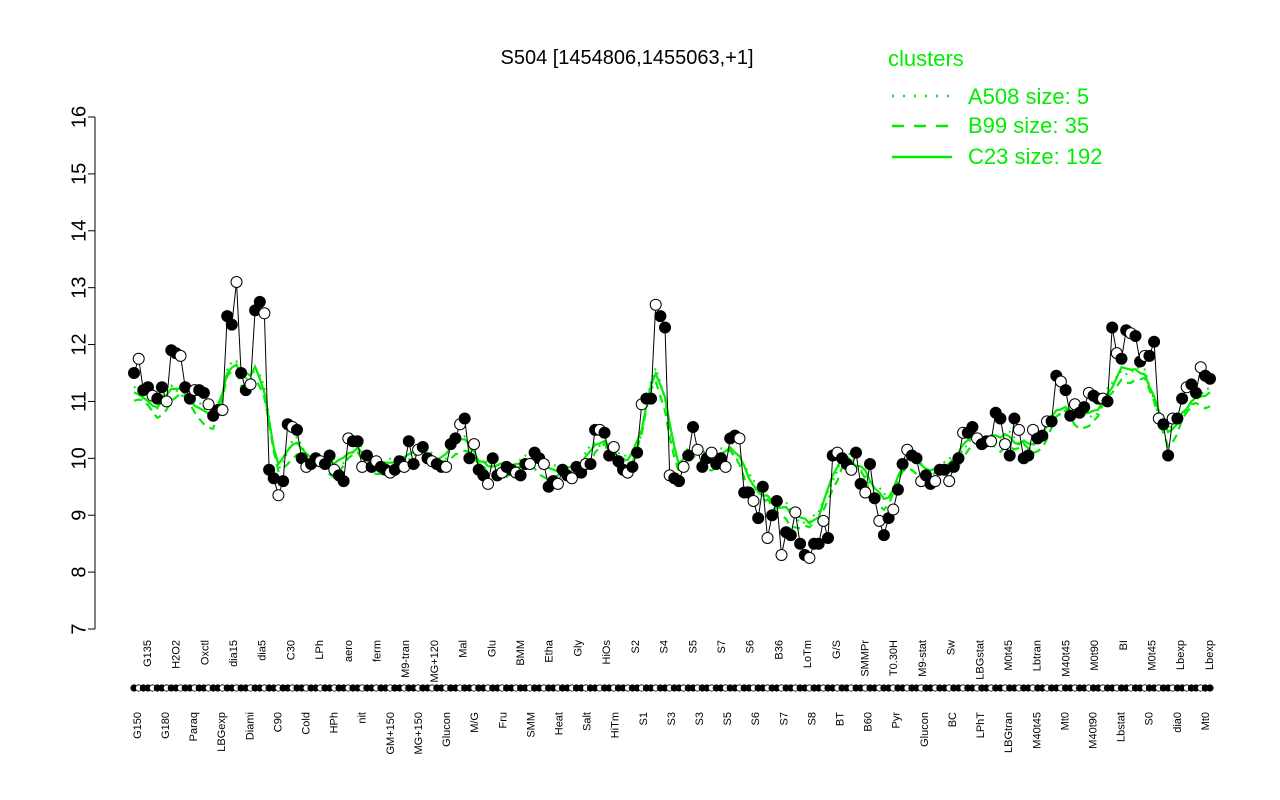 This screenshot has width=1280, height=800. I want to click on x-tick-label: nit, so click(363, 718).